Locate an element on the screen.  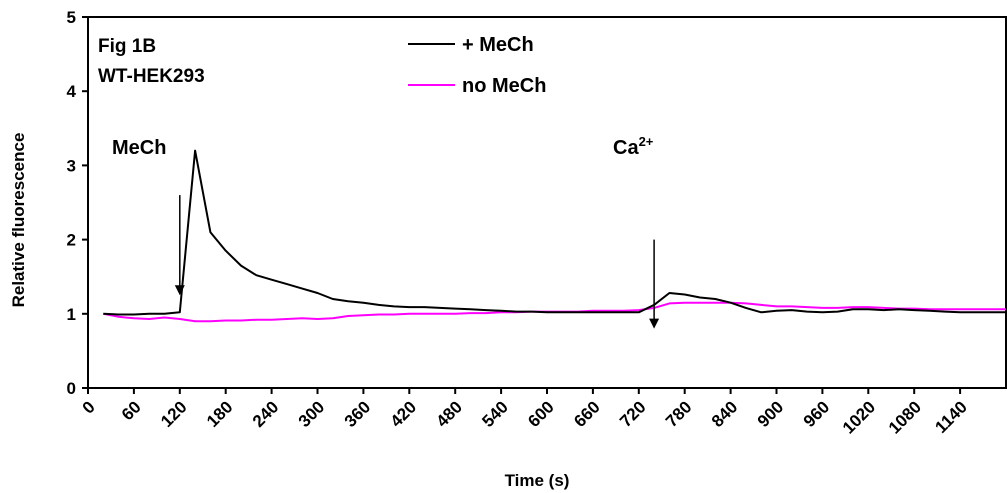
x-tick-label: 660 is located at coordinates (586, 413).